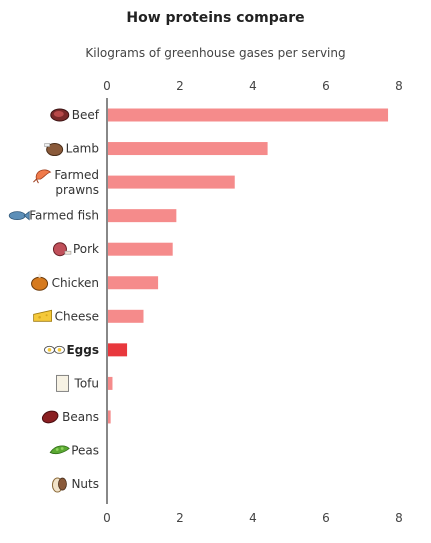 This screenshot has height=543, width=431. Describe the element at coordinates (42, 176) in the screenshot. I see `prawn-icon` at that location.